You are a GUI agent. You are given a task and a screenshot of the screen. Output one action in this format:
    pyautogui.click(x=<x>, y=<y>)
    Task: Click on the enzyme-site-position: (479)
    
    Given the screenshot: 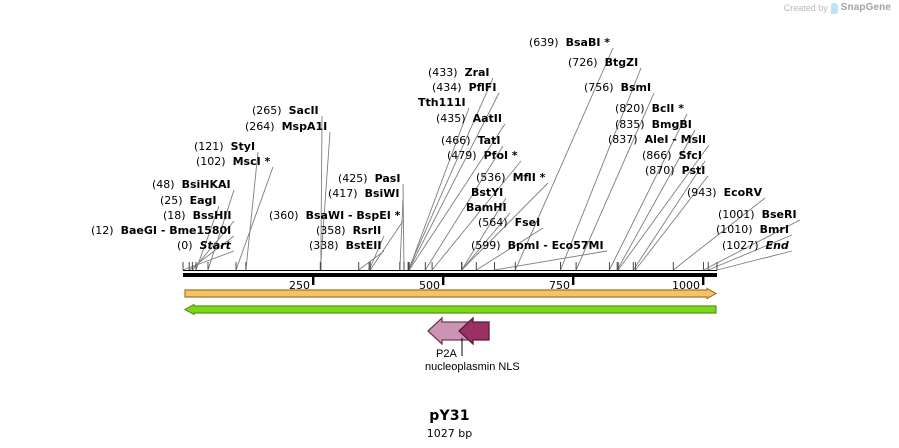 What is the action you would take?
    pyautogui.click(x=462, y=155)
    